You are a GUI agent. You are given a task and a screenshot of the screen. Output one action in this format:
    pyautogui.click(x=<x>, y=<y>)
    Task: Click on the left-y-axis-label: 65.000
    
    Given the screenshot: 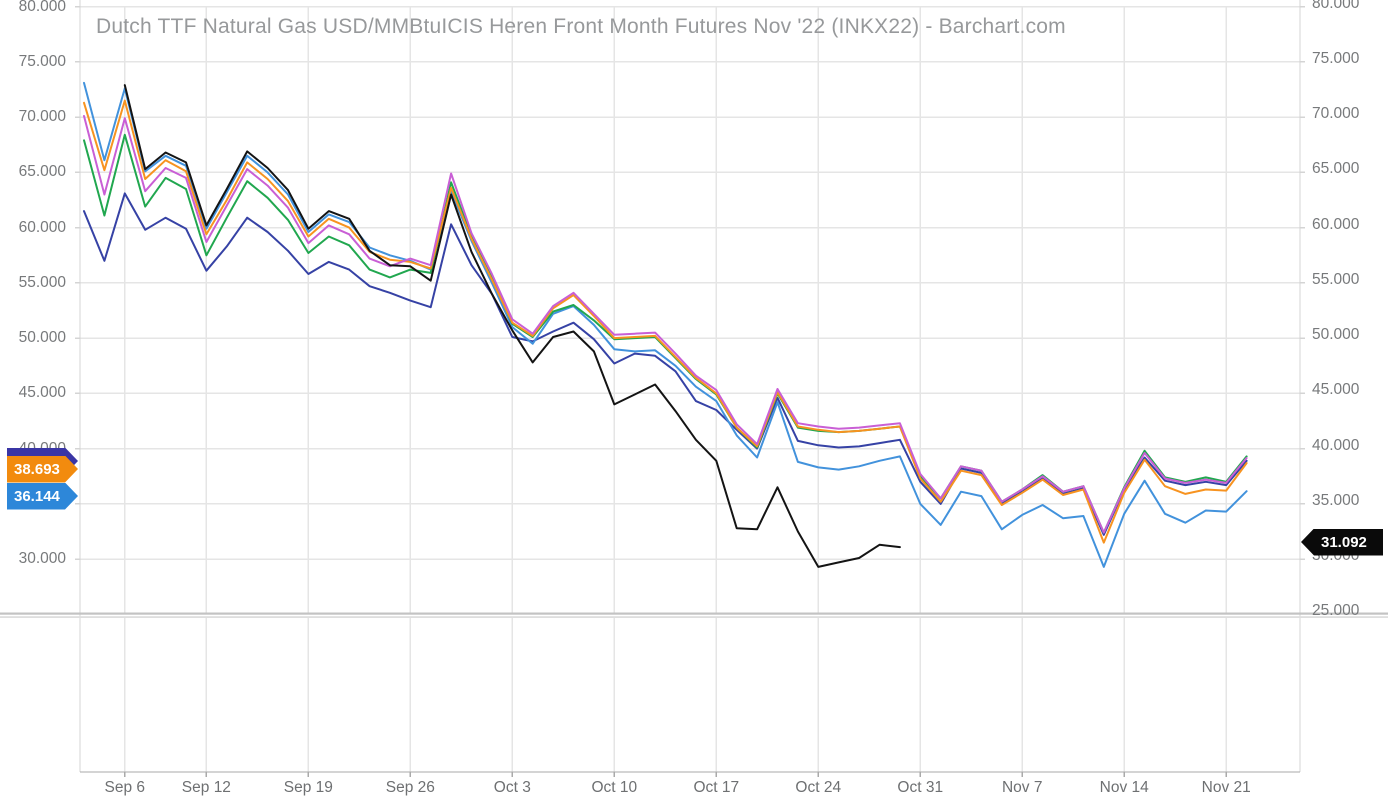 What is the action you would take?
    pyautogui.click(x=42, y=172)
    